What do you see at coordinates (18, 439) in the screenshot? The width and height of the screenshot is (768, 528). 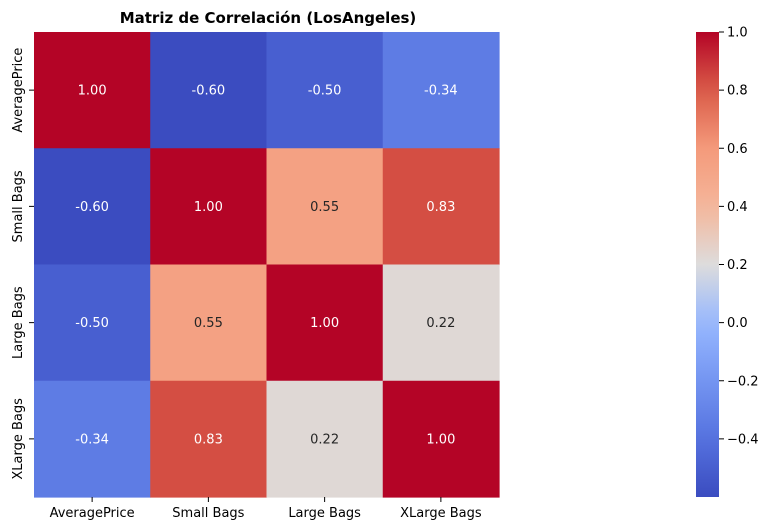 I see `y-tick-label: XLarge Bags` at bounding box center [18, 439].